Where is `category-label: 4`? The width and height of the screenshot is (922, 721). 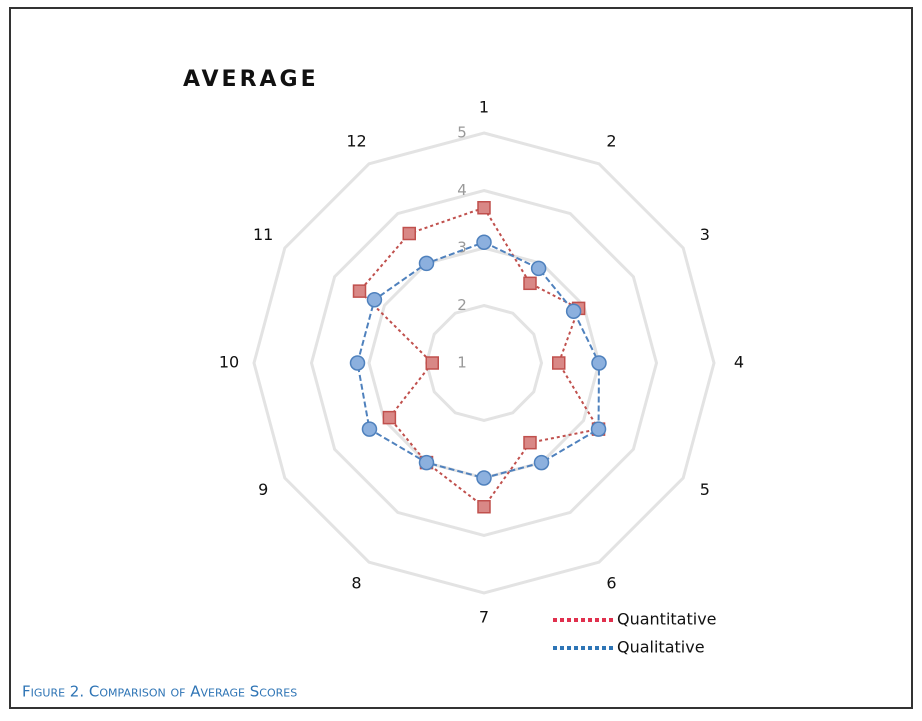
category-label: 4 is located at coordinates (739, 362).